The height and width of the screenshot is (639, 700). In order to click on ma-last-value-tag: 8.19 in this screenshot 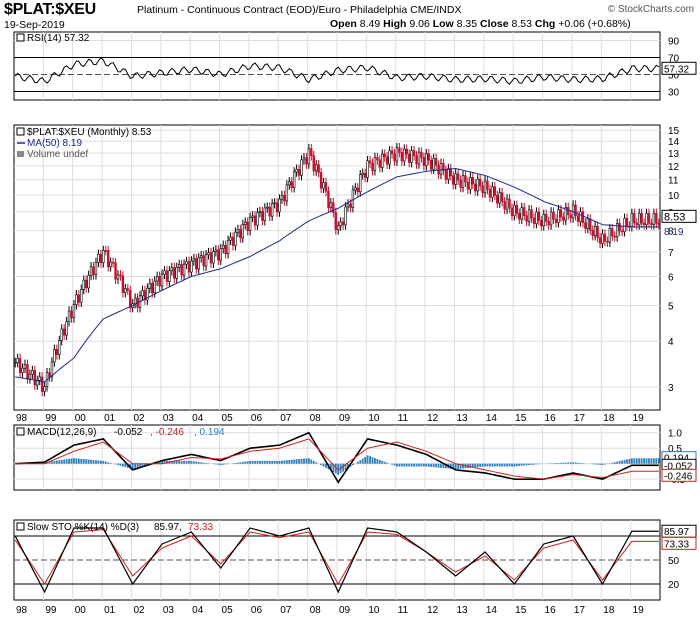, I will do `click(674, 232)`.